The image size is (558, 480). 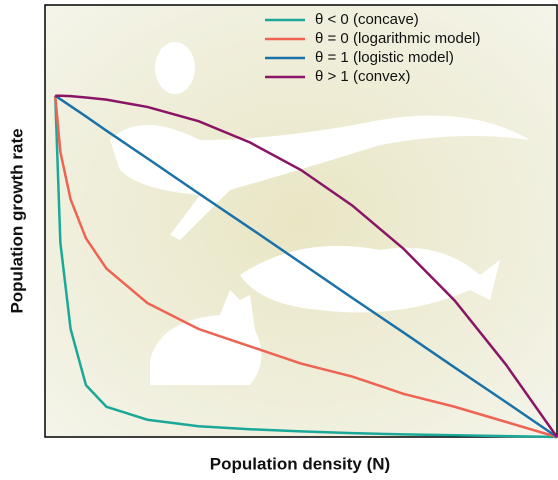 What do you see at coordinates (367, 19) in the screenshot?
I see `legend-text: θ < 0 (concave)` at bounding box center [367, 19].